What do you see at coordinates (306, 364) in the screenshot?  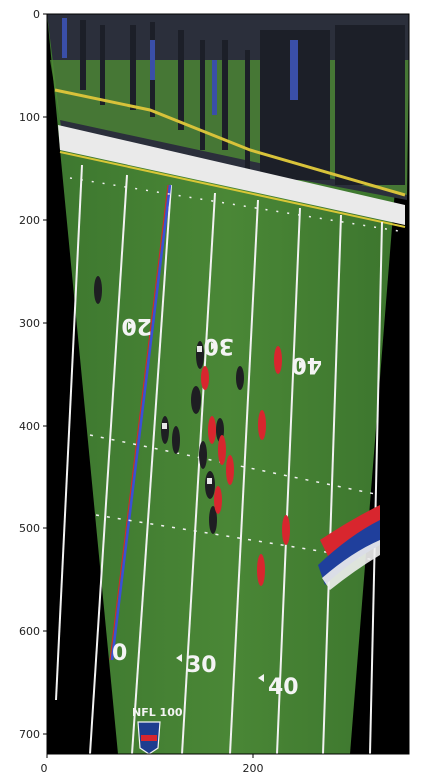 I see `field-number-40-top: 40` at bounding box center [306, 364].